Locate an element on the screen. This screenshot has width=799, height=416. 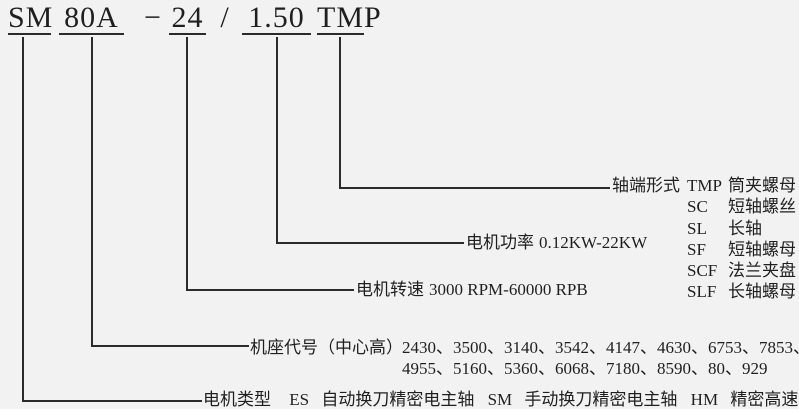
motor-speed-label: 电机转速 is located at coordinates (390, 289).